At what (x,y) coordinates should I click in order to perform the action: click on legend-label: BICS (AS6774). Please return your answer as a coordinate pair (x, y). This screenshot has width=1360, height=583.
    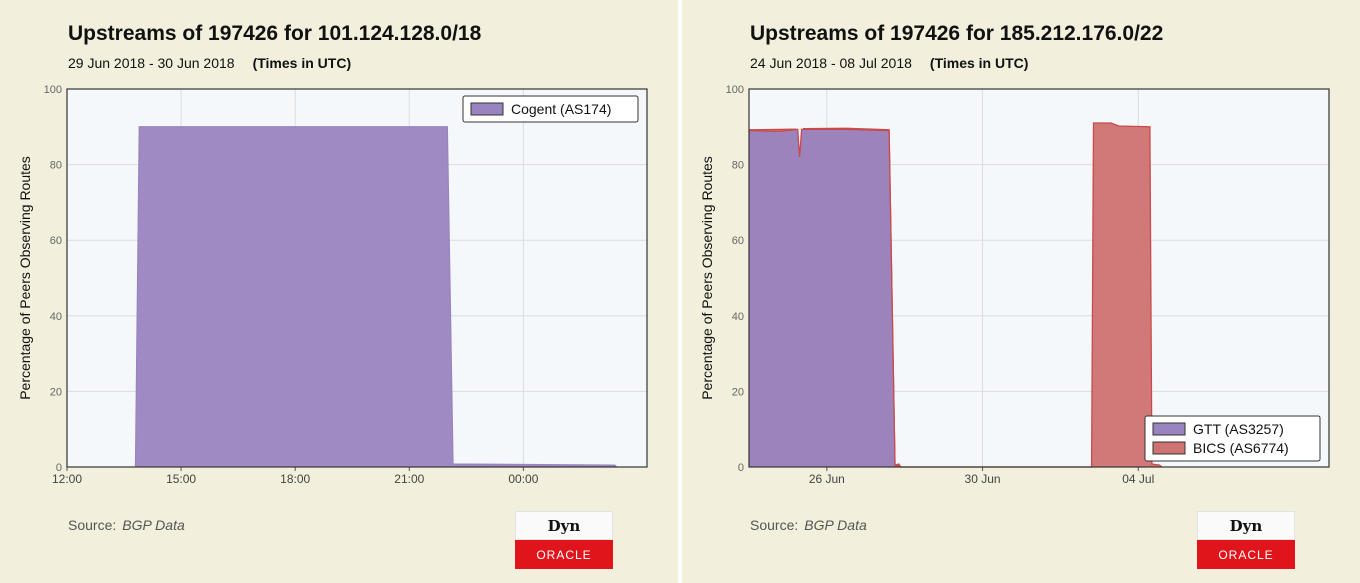
    Looking at the image, I should click on (1241, 448).